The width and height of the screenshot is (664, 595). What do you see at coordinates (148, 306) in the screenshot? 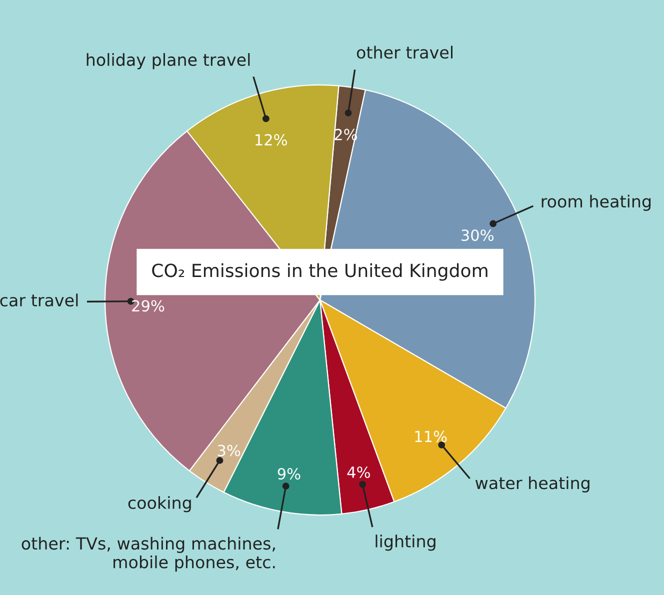
I see `data-label: 29%` at bounding box center [148, 306].